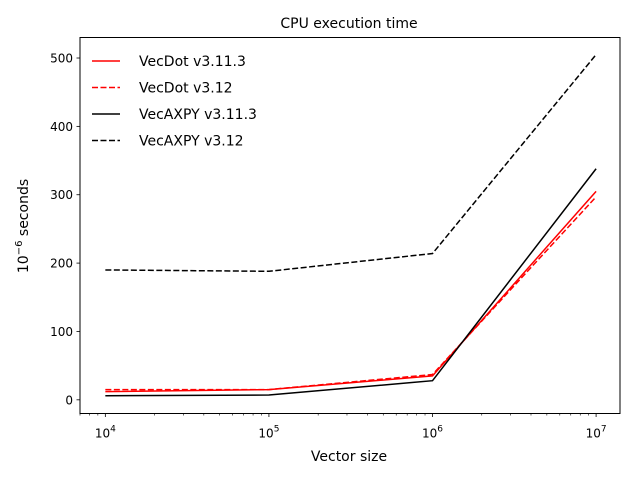  I want to click on x-tick-label: 10⁵, so click(268, 433).